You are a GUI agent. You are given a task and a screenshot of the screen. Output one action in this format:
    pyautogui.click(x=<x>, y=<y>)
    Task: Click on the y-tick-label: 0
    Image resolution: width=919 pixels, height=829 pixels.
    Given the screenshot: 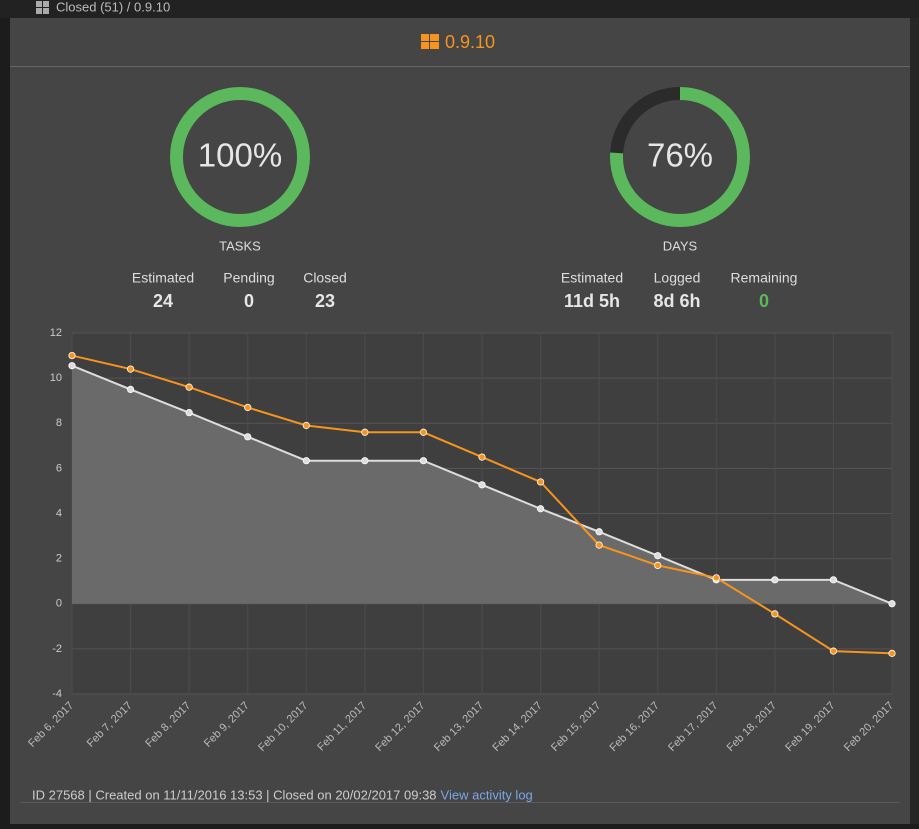 What is the action you would take?
    pyautogui.click(x=59, y=604)
    